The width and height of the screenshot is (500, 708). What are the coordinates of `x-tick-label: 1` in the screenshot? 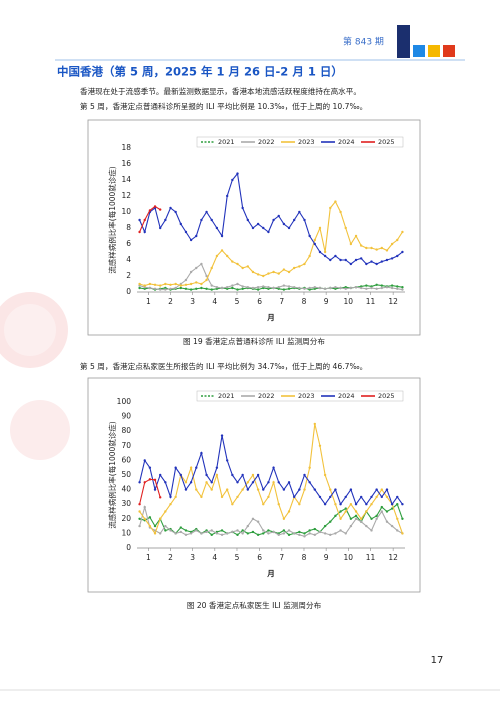 It's located at (148, 557).